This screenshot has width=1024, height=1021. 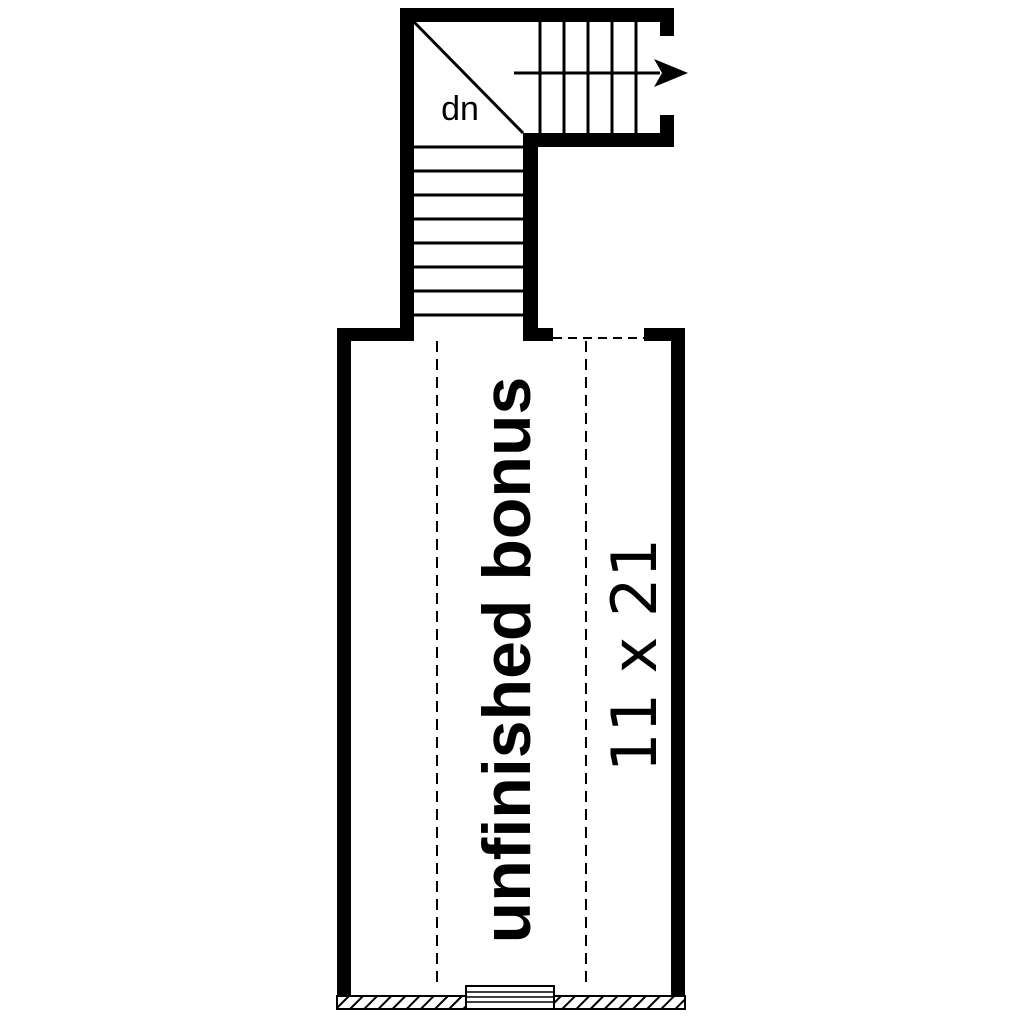 I want to click on stair-top-wall, so click(x=537, y=15).